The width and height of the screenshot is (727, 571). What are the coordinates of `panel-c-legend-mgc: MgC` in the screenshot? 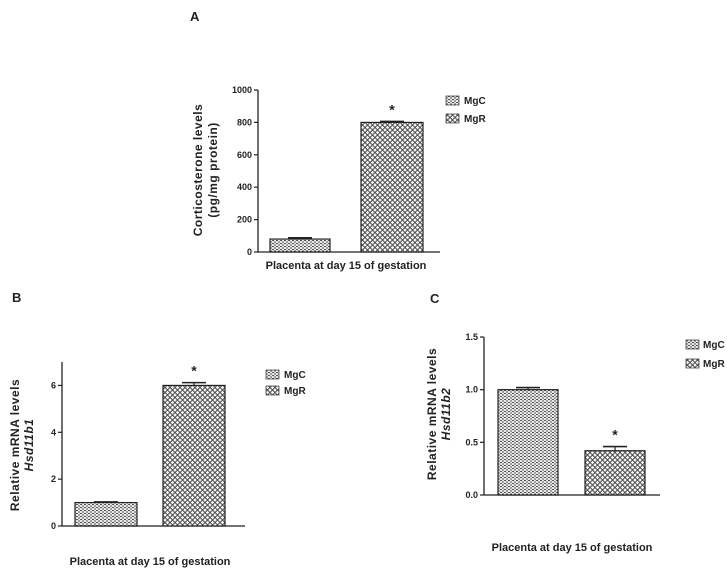 It's located at (714, 345).